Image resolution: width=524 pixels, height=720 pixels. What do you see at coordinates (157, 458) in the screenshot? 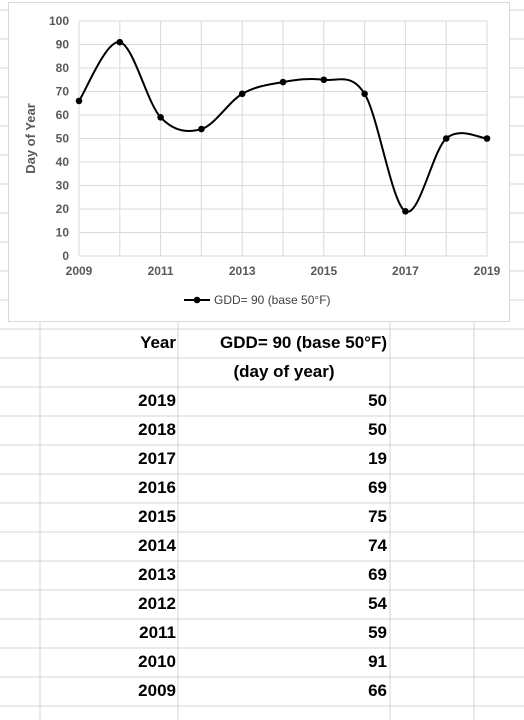
I see `table-year-cell: 2017` at bounding box center [157, 458].